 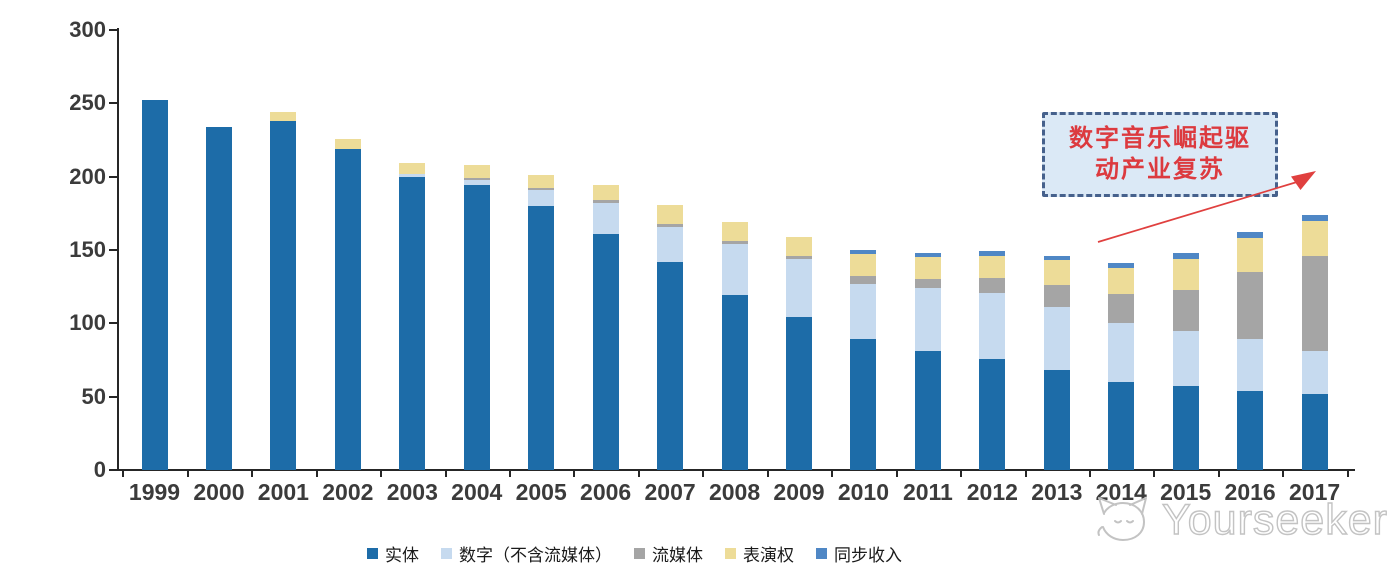 What do you see at coordinates (87, 103) in the screenshot?
I see `y-tick-label: 250` at bounding box center [87, 103].